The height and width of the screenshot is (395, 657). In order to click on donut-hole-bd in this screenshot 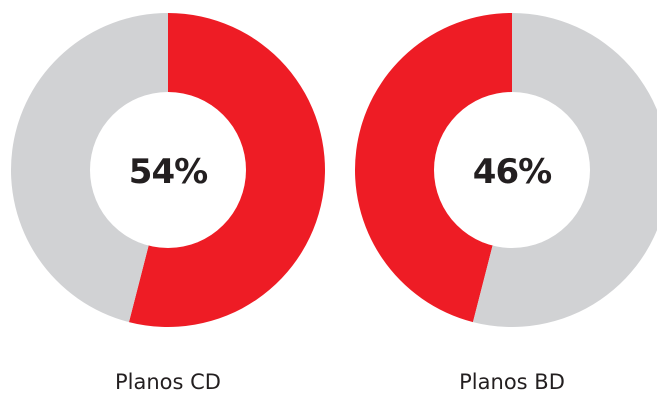, I will do `click(512, 170)`.